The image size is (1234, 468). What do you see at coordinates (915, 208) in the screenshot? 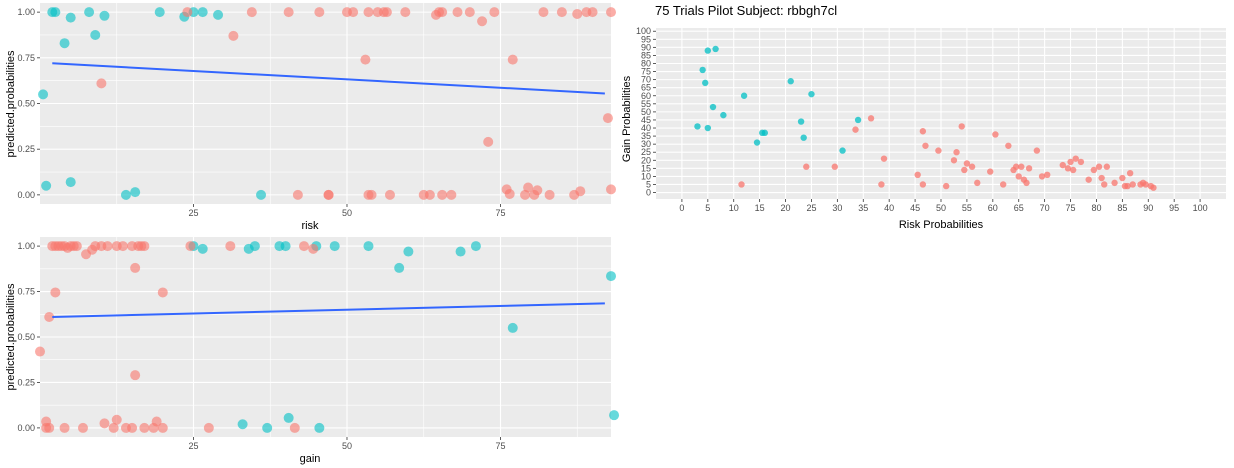
I see `x-tick-label: 45` at bounding box center [915, 208].